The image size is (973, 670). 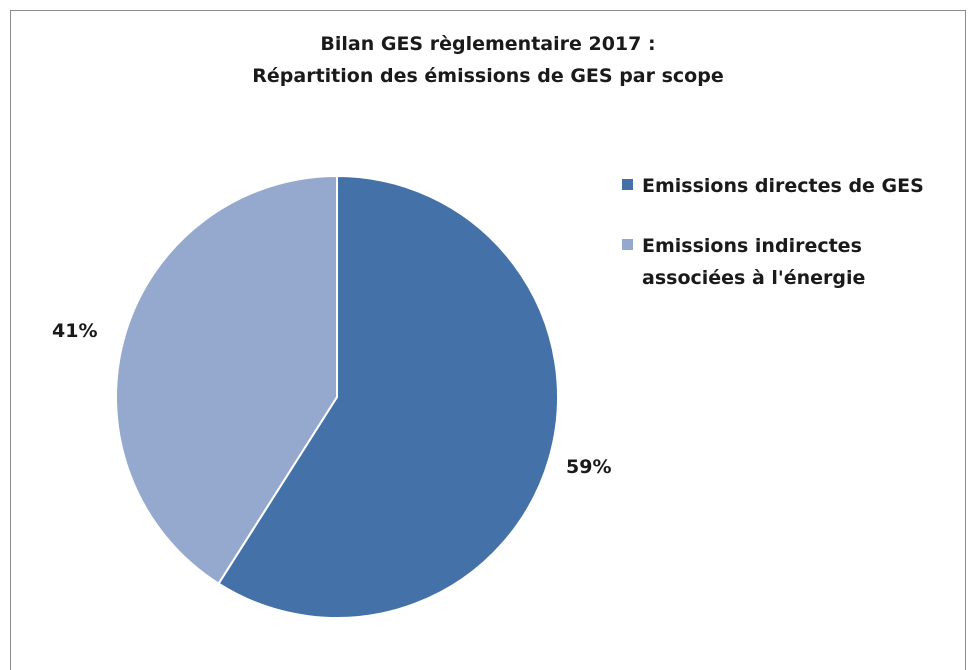 I want to click on data-label-direct: 59%, so click(x=589, y=467).